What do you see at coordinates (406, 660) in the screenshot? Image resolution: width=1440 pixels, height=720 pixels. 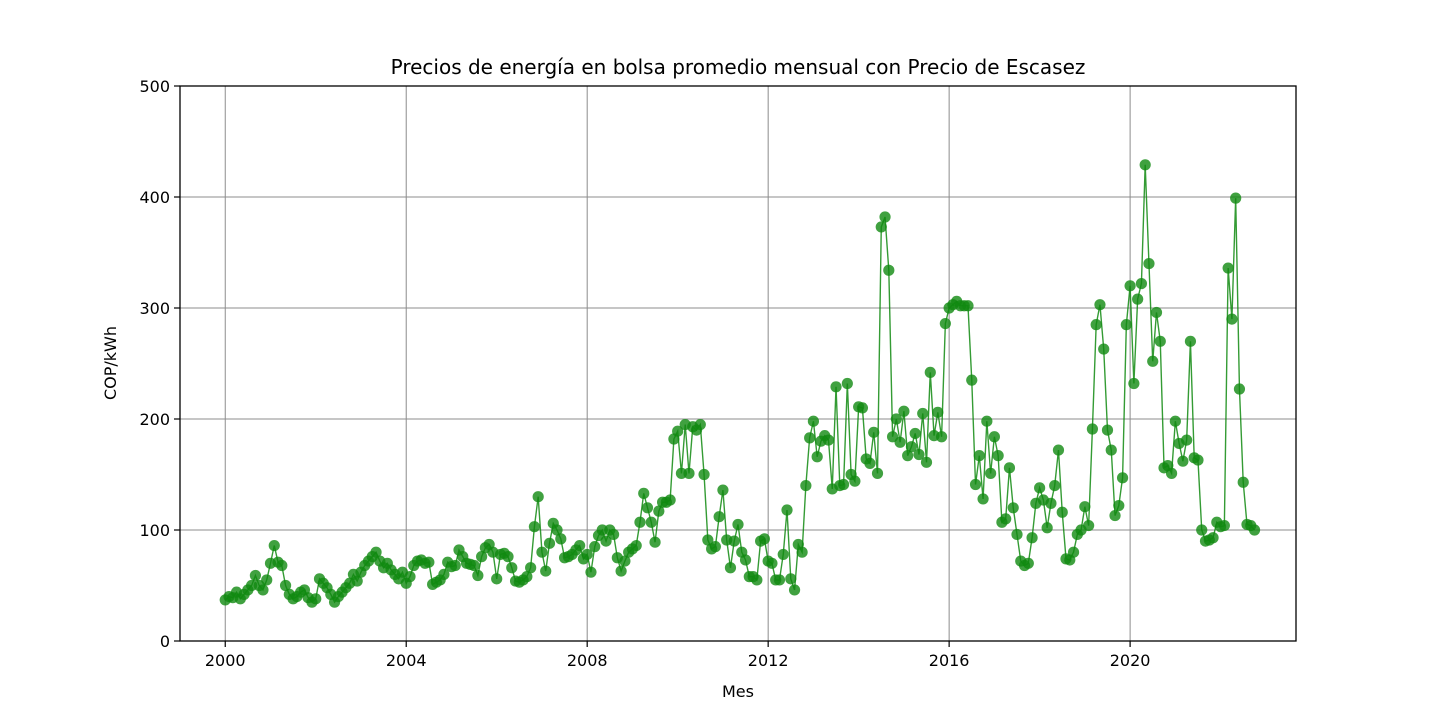 I see `x-tick-label: 2004` at bounding box center [406, 660].